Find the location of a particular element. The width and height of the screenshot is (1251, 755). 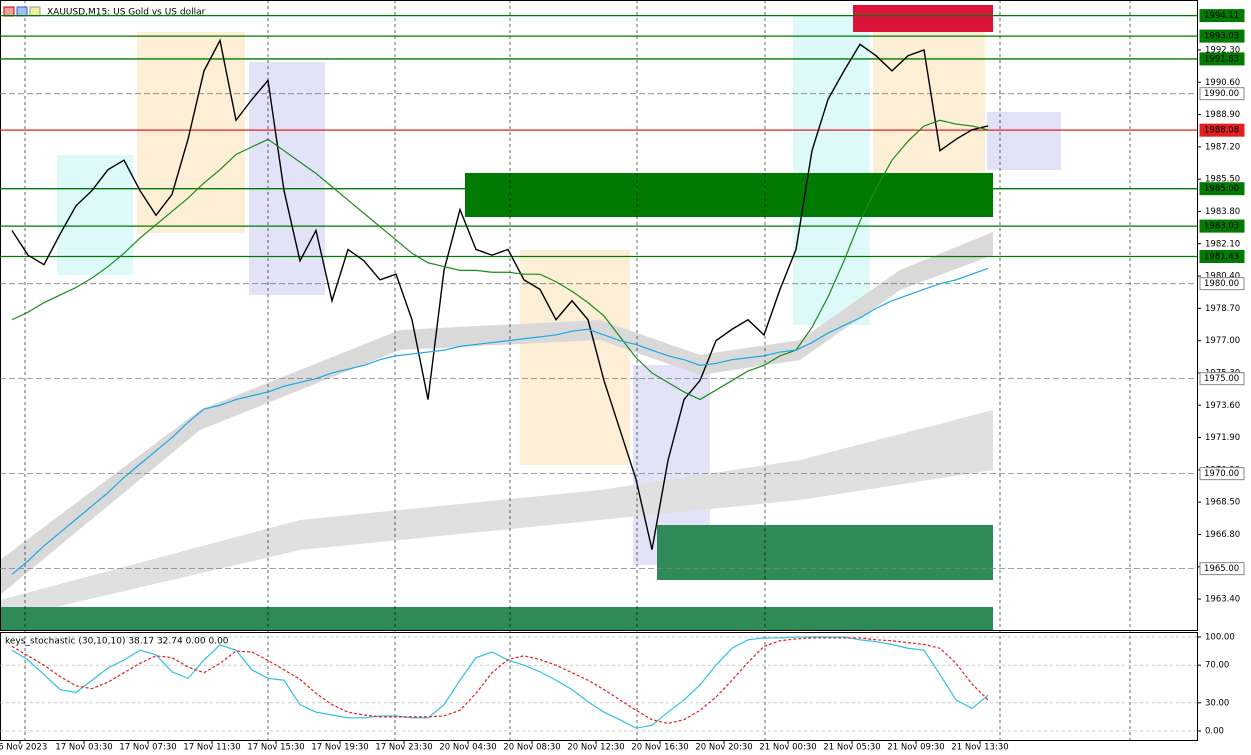

y-tick-label: 70.00 is located at coordinates (1217, 666).